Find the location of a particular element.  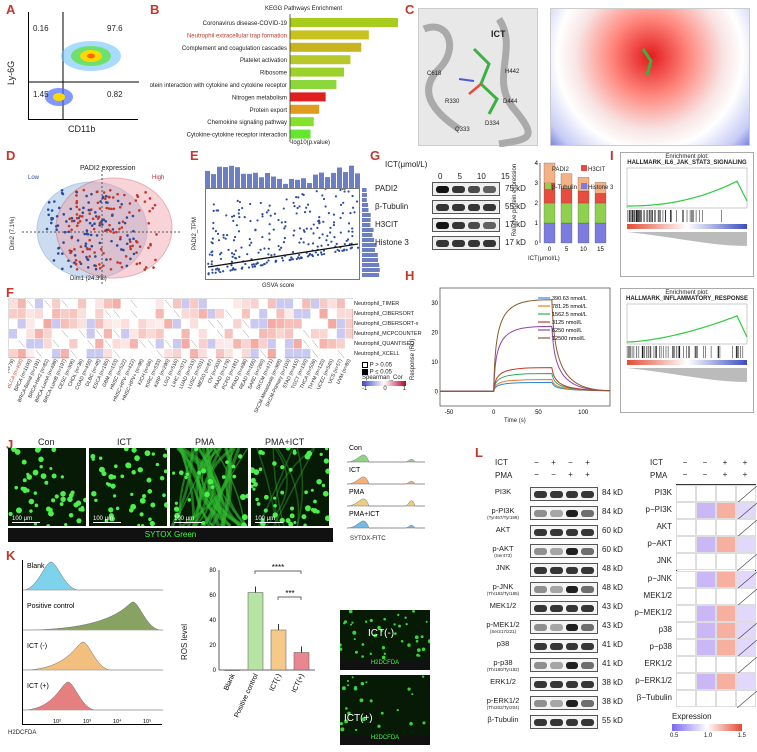

ros-stain-2: H2DCFDA is located at coordinates (385, 740).